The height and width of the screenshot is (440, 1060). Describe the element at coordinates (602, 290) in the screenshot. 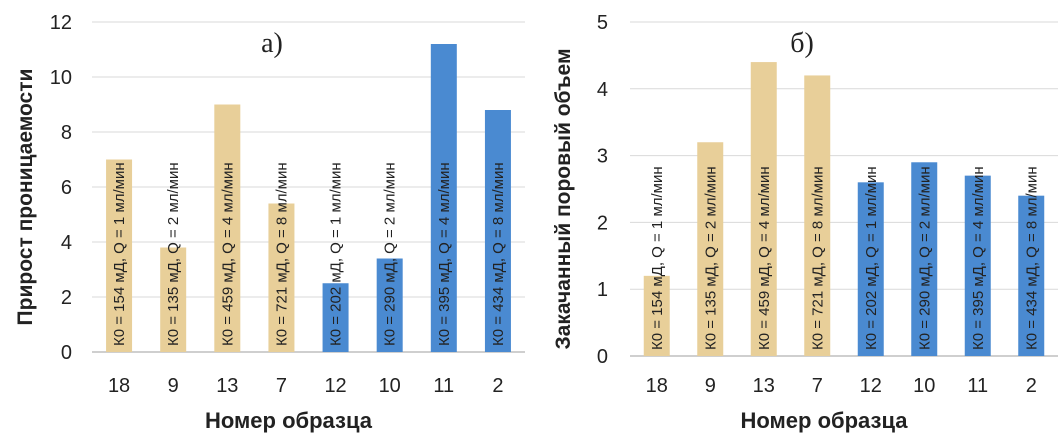

I see `y-tick-label: 1` at that location.